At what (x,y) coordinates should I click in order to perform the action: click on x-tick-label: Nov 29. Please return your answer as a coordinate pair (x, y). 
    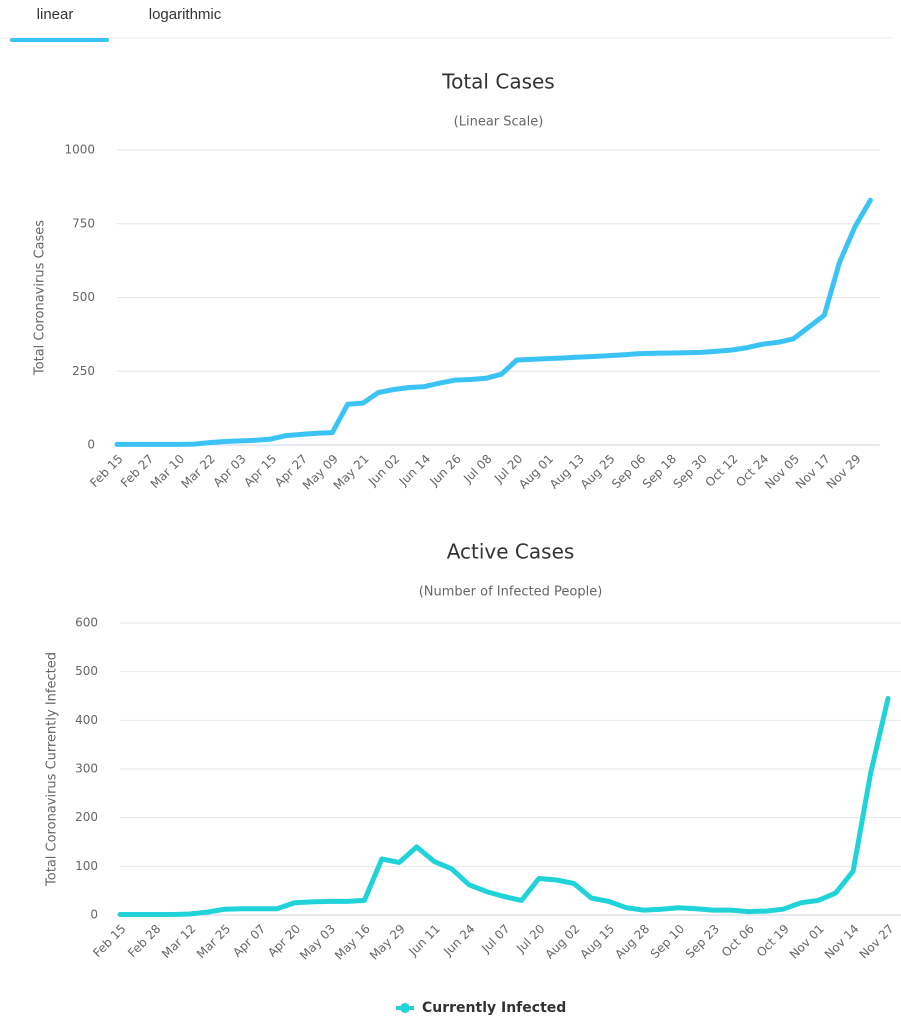
    Looking at the image, I should click on (844, 472).